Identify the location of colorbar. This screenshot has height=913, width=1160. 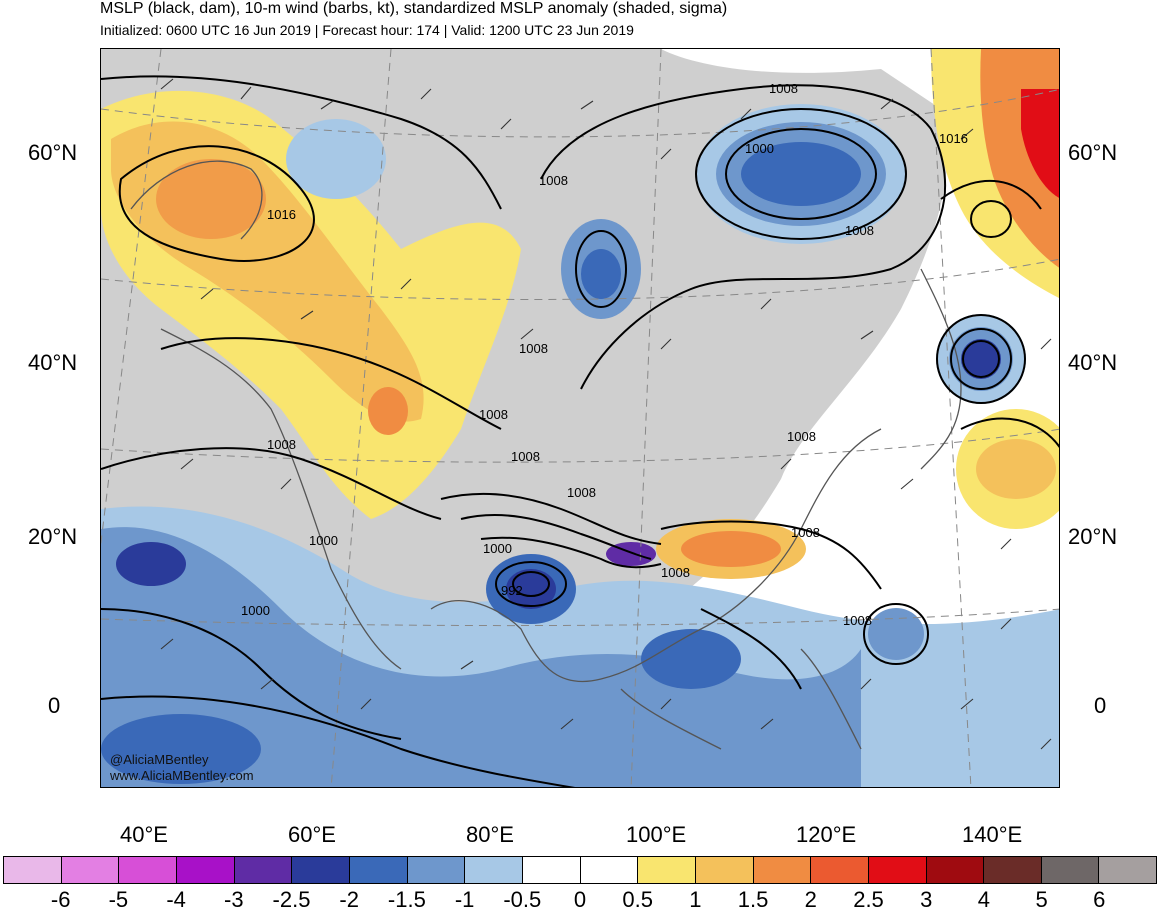
(580, 870).